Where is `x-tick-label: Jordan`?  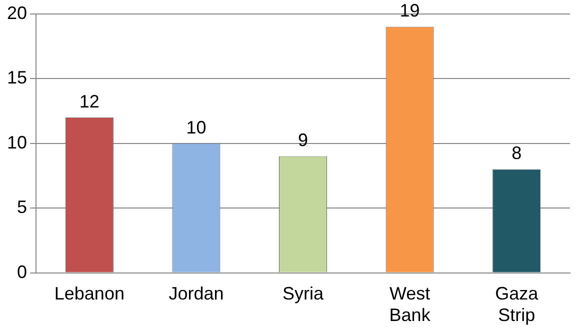 x-tick-label: Jordan is located at coordinates (196, 294).